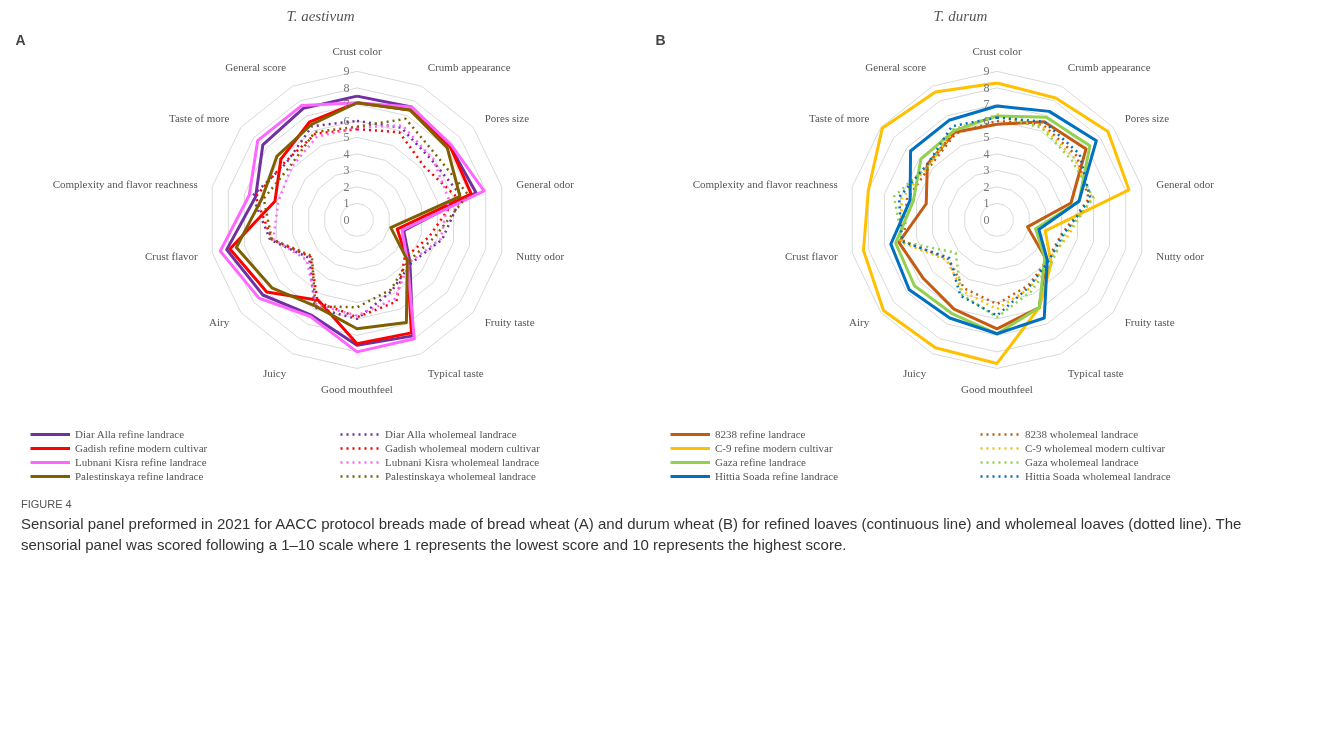 This screenshot has width=1319, height=749. I want to click on text: B, so click(660, 39).